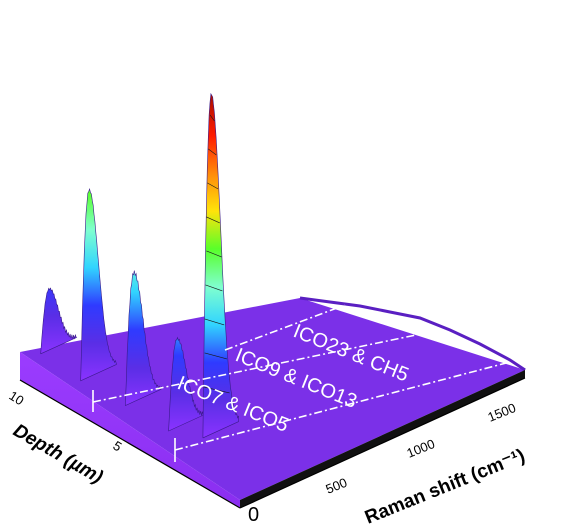 Image resolution: width=582 pixels, height=524 pixels. What do you see at coordinates (445, 484) in the screenshot?
I see `raman-axis-label: Raman shift (cm⁻¹)` at bounding box center [445, 484].